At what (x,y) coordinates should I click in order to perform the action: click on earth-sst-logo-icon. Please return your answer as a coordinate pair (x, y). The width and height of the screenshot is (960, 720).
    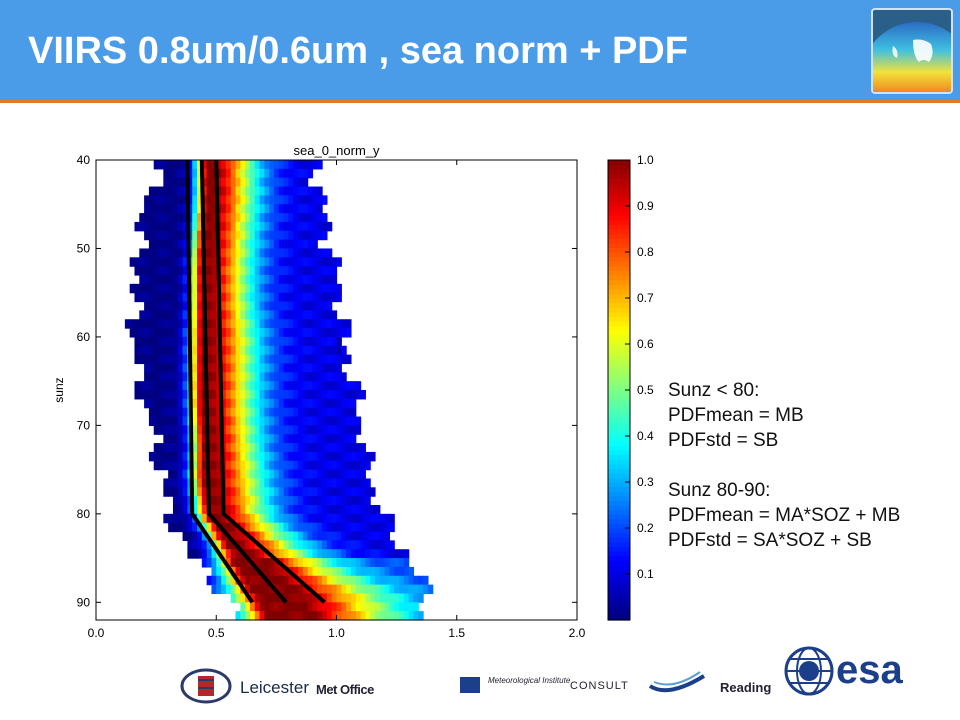
    Looking at the image, I should click on (912, 51).